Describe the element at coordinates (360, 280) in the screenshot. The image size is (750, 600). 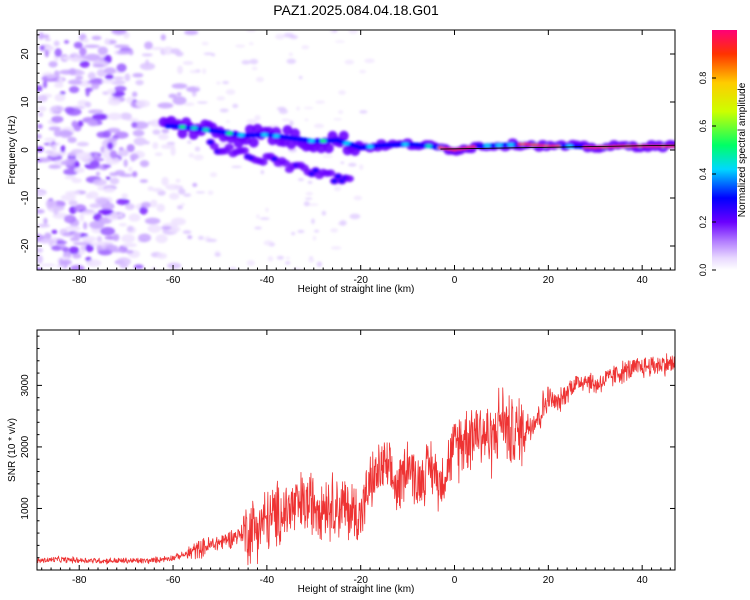
I see `spectrogram-x-tick-label: -20` at that location.